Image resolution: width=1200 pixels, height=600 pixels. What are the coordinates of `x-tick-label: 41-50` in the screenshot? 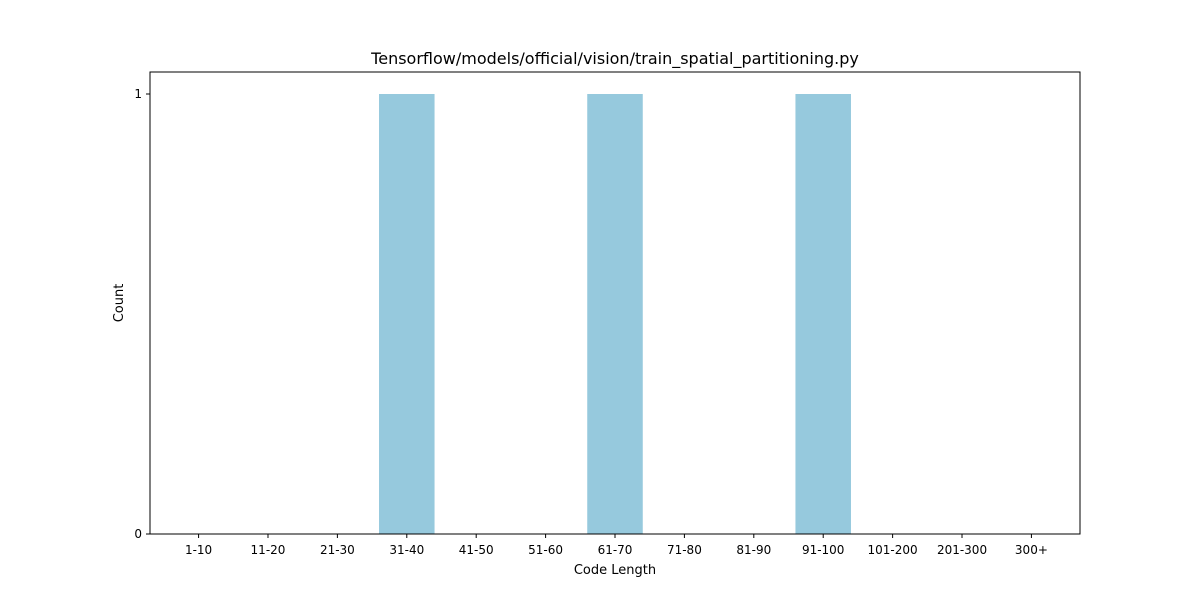 It's located at (476, 550).